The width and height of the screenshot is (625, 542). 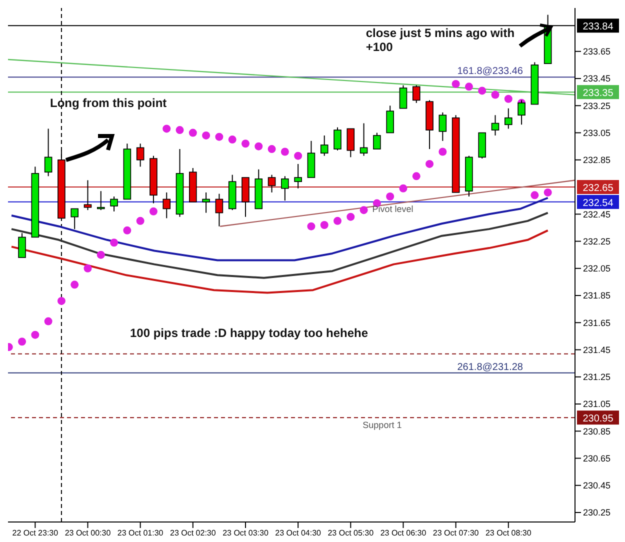 What do you see at coordinates (598, 419) in the screenshot?
I see `ref-line-label: 230.95` at bounding box center [598, 419].